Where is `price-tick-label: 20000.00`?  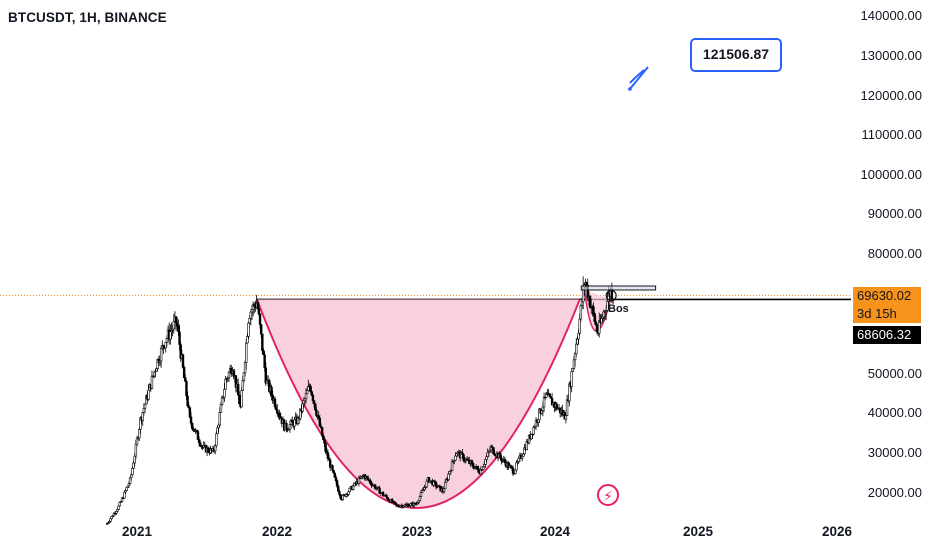 price-tick-label: 20000.00 is located at coordinates (894, 492).